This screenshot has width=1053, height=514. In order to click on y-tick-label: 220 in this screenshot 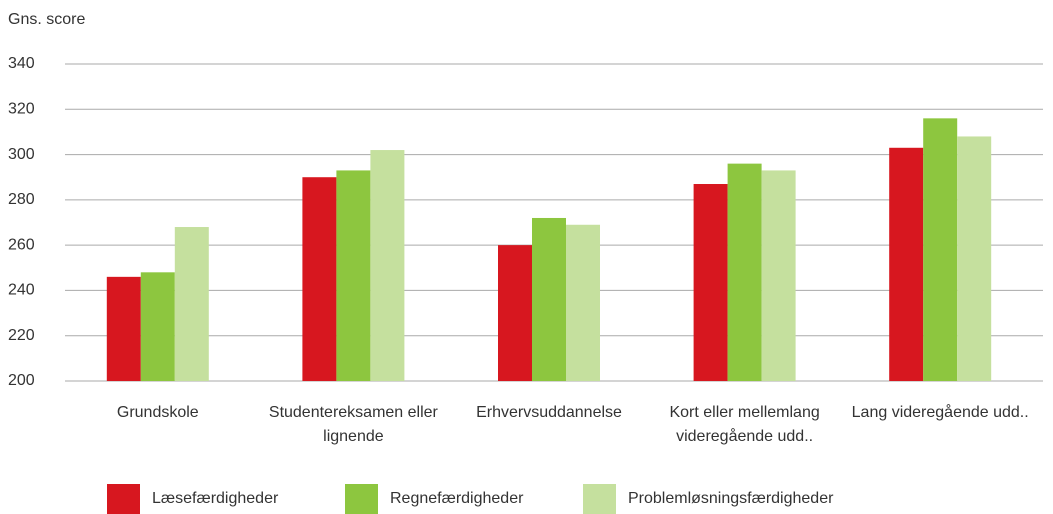, I will do `click(21, 335)`.